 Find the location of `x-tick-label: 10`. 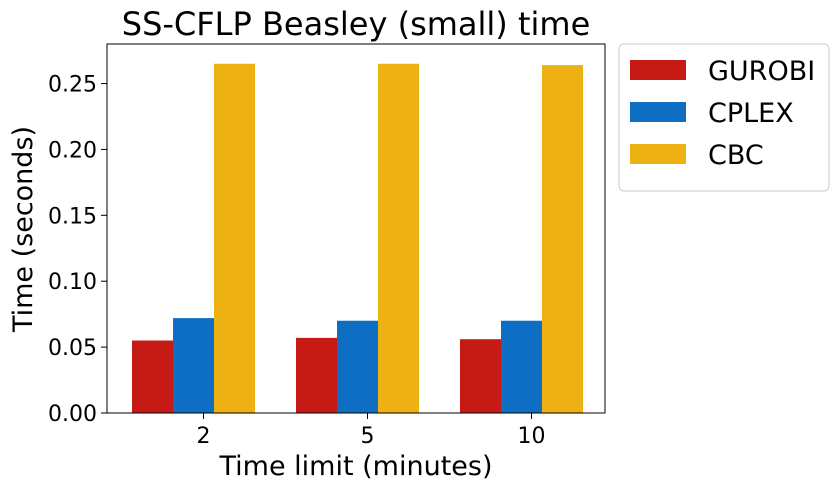

x-tick-label: 10 is located at coordinates (532, 436).